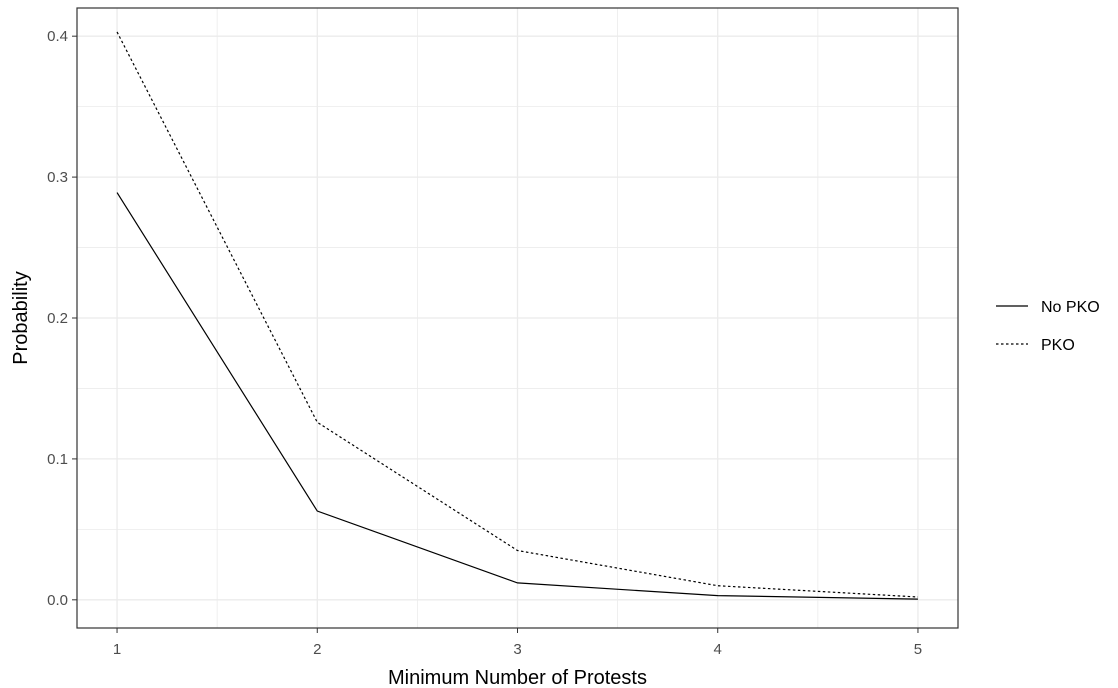 The image size is (1118, 688). Describe the element at coordinates (918, 649) in the screenshot. I see `x-tick-label: 5` at that location.